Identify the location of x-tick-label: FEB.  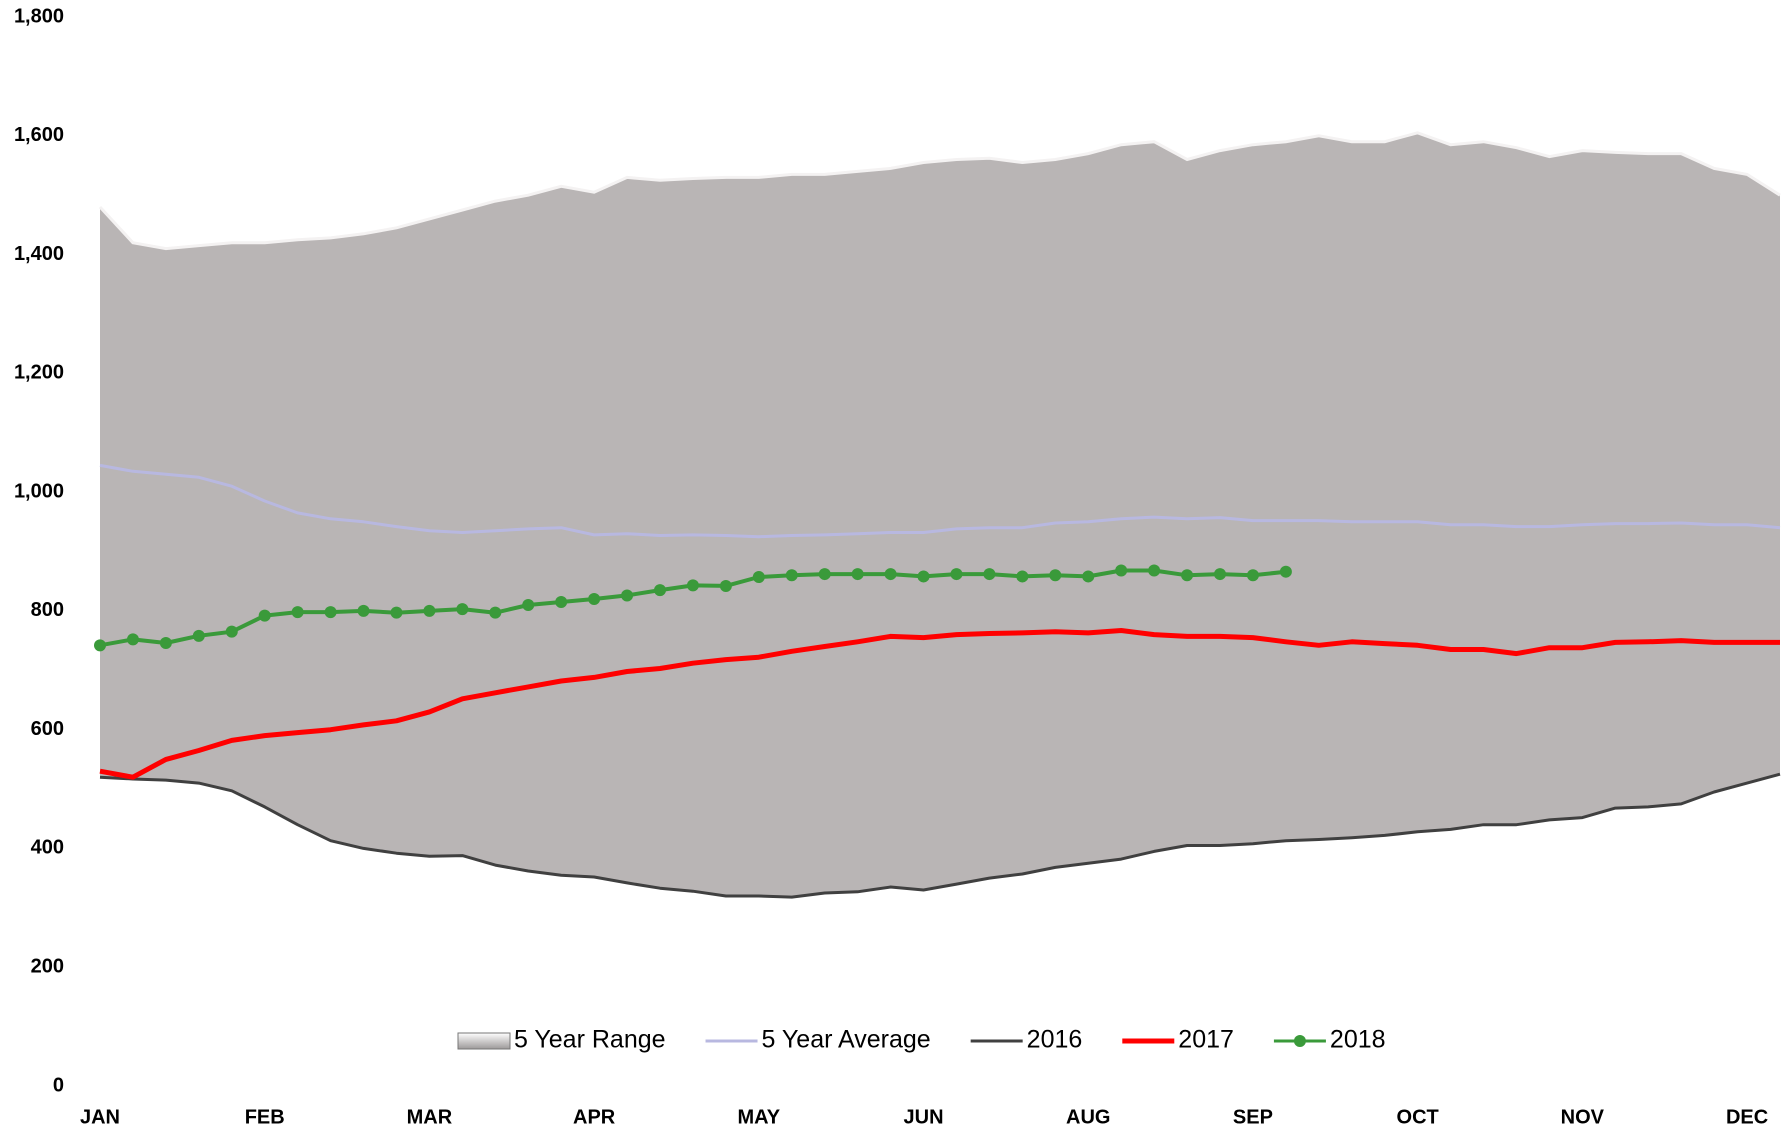
(265, 1117).